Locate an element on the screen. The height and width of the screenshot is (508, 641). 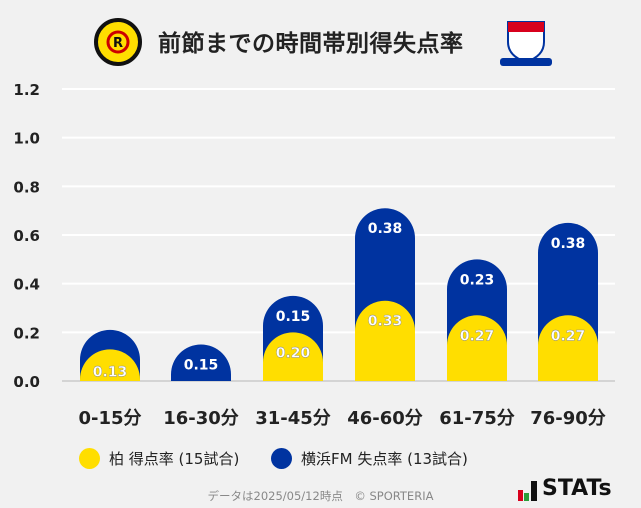
x-tick-label: 46-60分 is located at coordinates (385, 418).